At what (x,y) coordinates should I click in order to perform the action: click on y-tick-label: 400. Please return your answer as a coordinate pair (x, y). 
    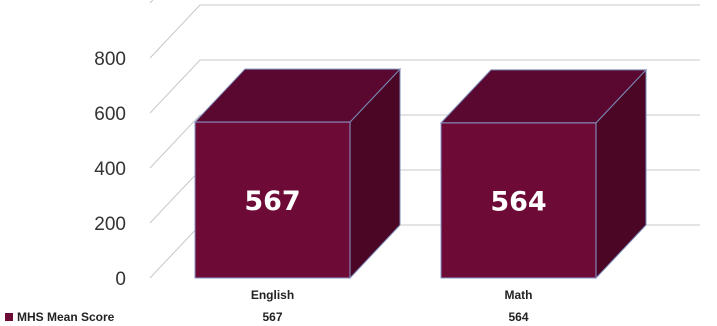
    Looking at the image, I should click on (110, 169).